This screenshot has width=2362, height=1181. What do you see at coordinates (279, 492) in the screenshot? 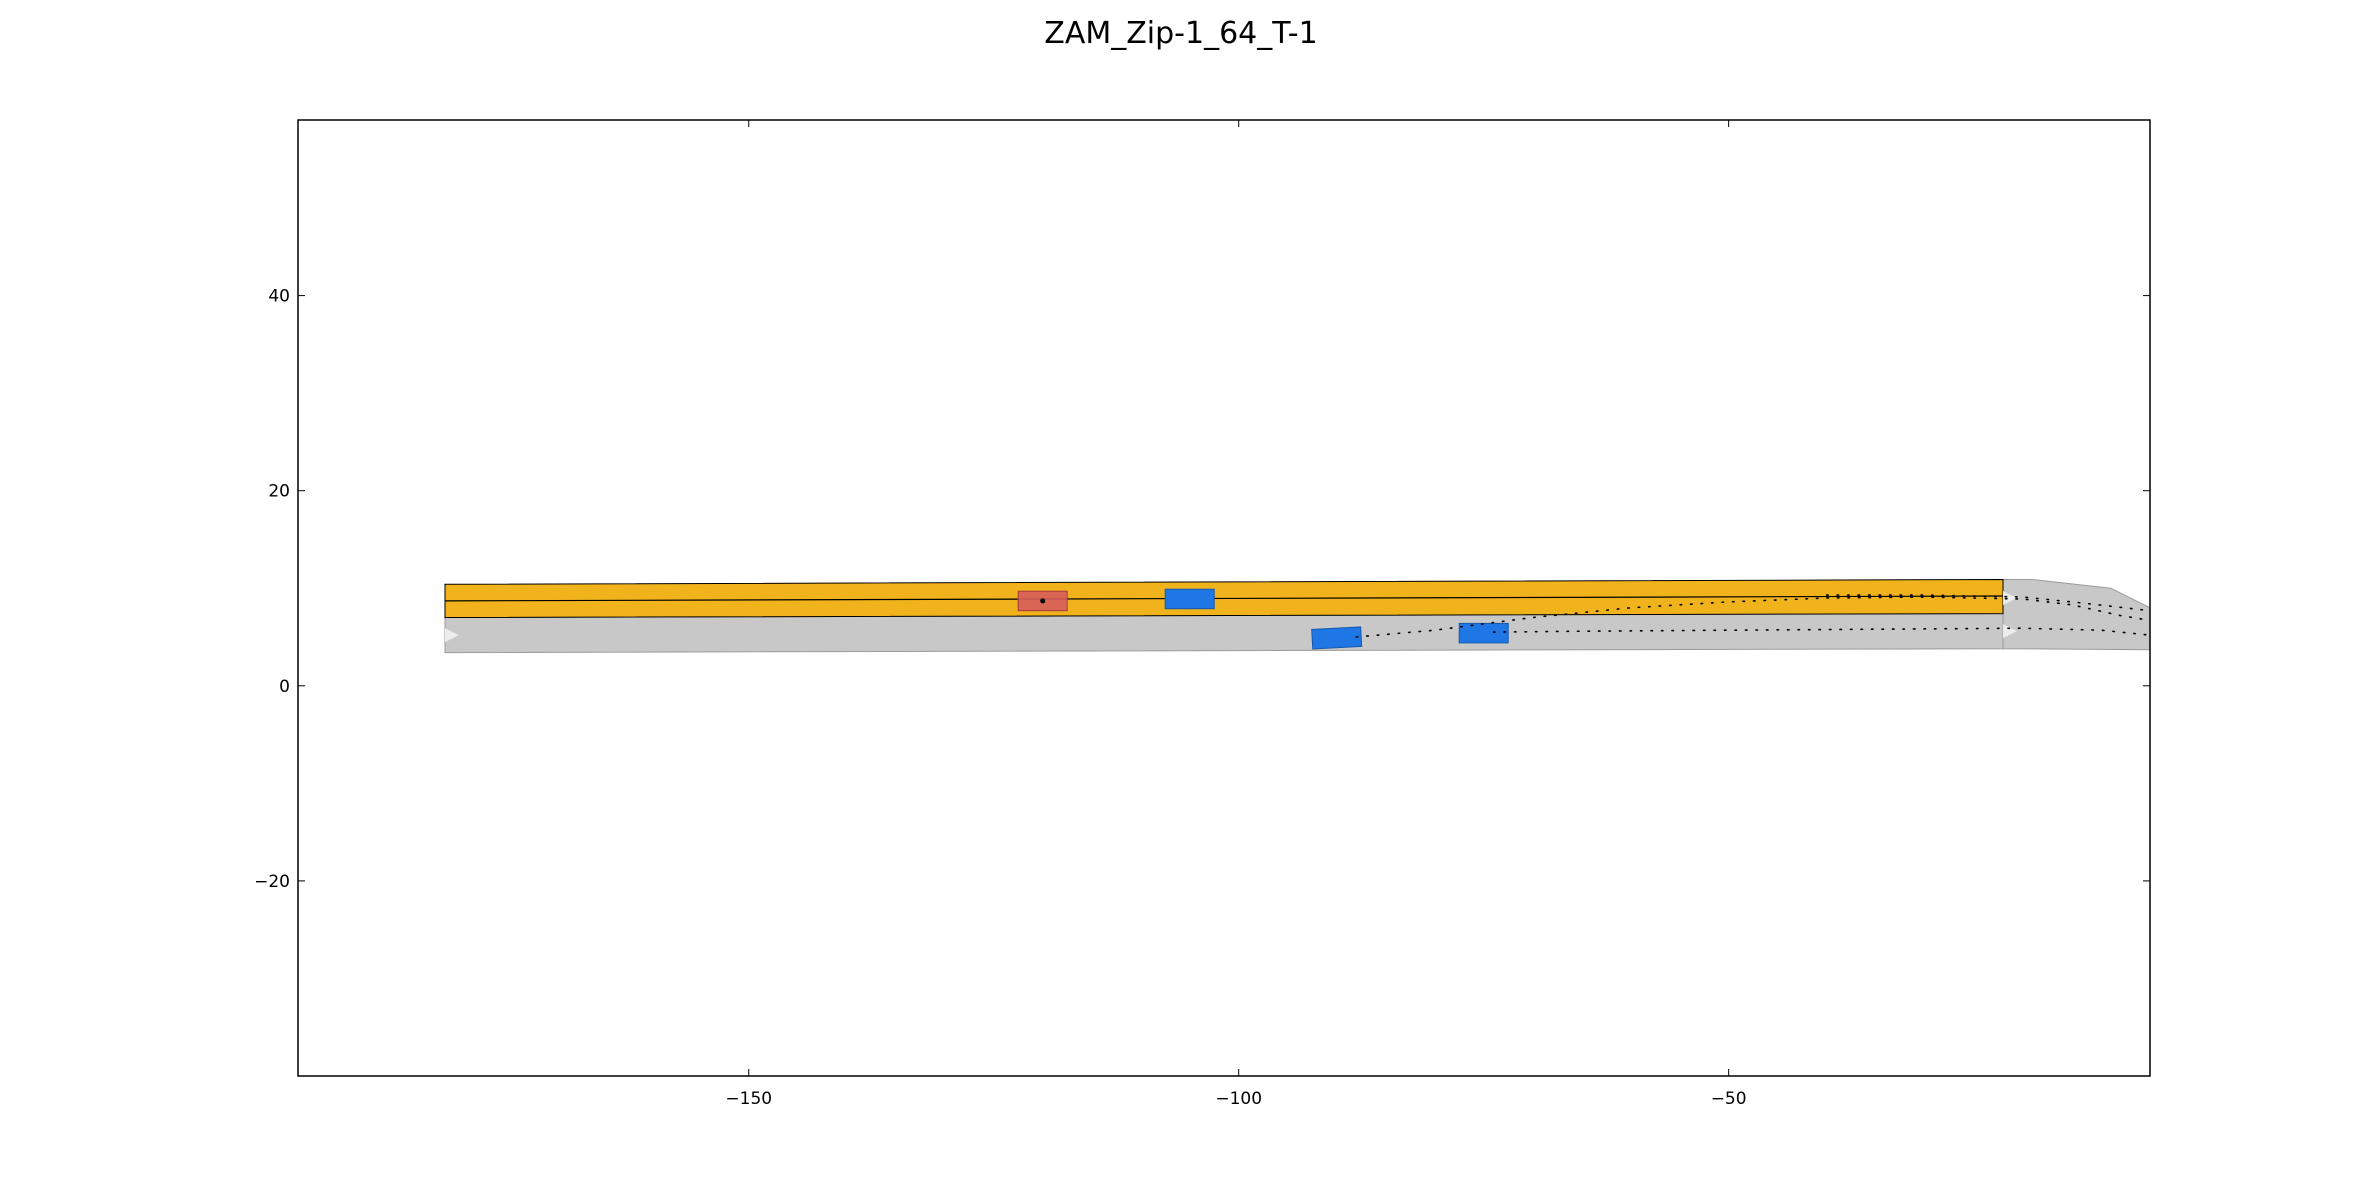
I see `ytick-label-2: 20` at bounding box center [279, 492].